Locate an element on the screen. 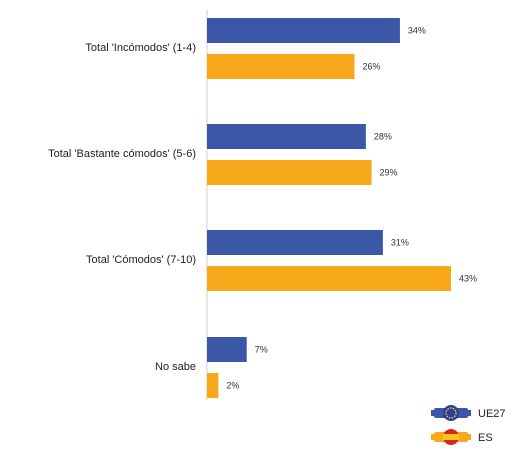  eu-stars is located at coordinates (451, 413).